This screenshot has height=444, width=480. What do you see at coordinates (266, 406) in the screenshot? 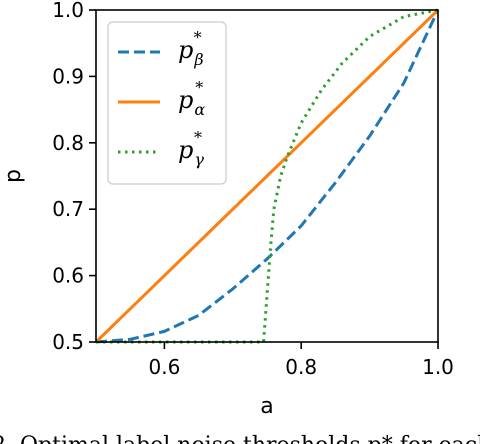
I see `x-axis-label: a` at bounding box center [266, 406].